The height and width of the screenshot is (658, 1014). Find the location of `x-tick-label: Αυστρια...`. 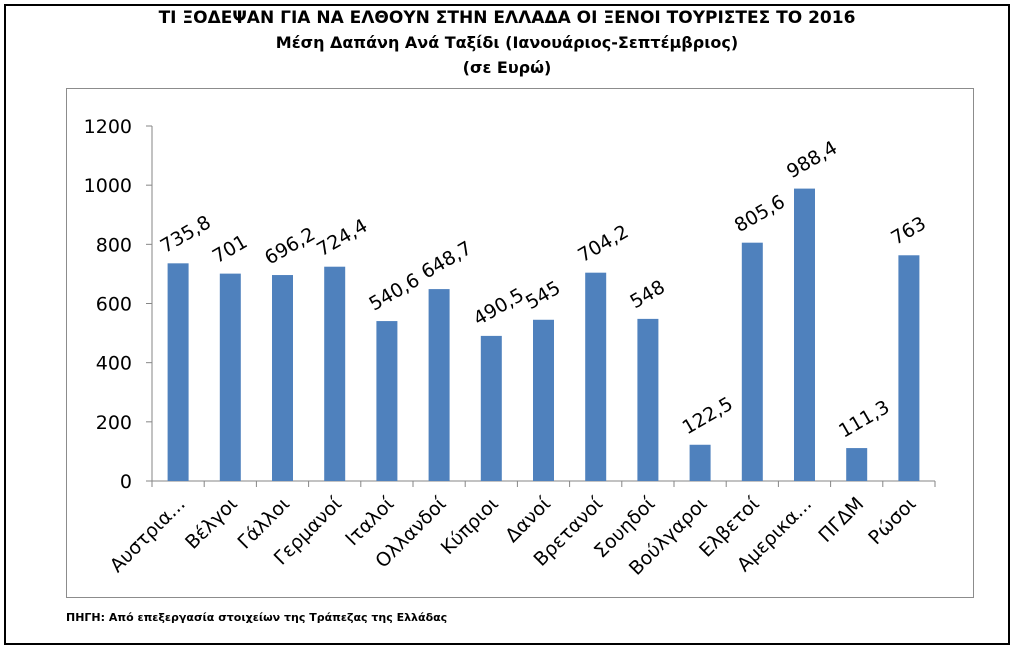

x-tick-label: Αυστρια... is located at coordinates (148, 535).